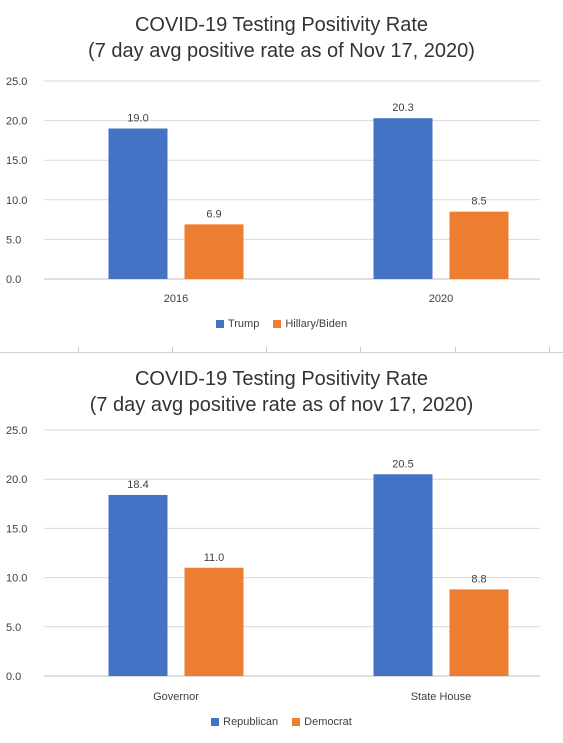 The image size is (563, 743). What do you see at coordinates (402, 108) in the screenshot?
I see `data-label-trump-2020: 20.3` at bounding box center [402, 108].